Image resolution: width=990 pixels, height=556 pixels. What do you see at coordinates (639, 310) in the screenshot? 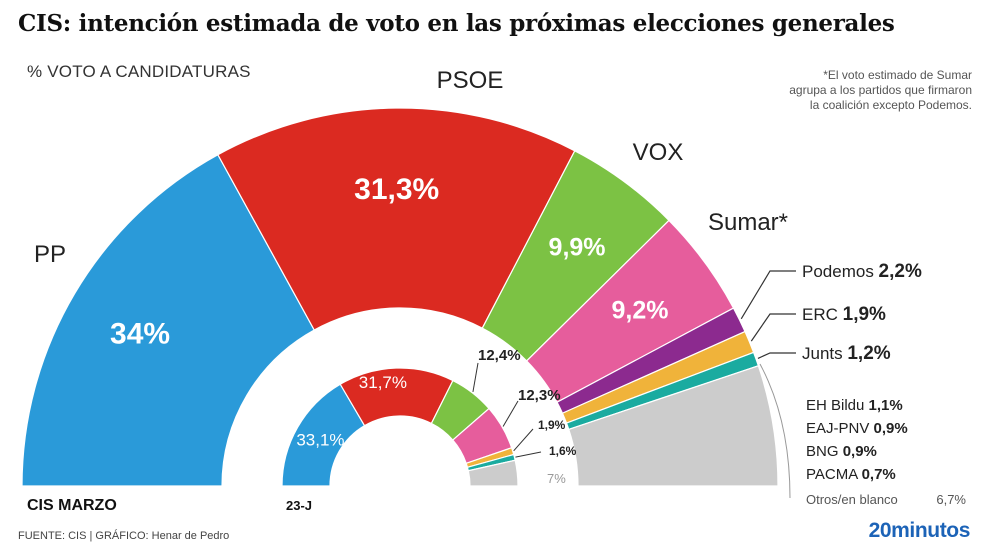
I see `outer-value-label-sumar: 9,2%` at bounding box center [639, 310].